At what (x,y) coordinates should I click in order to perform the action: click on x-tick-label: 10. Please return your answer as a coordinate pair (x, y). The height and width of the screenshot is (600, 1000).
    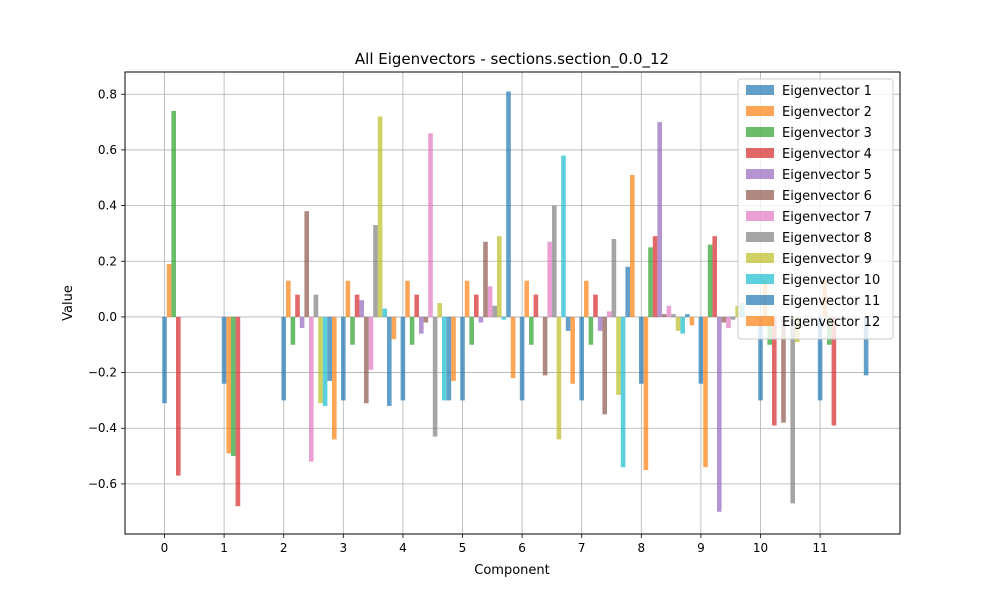
    Looking at the image, I should click on (760, 548).